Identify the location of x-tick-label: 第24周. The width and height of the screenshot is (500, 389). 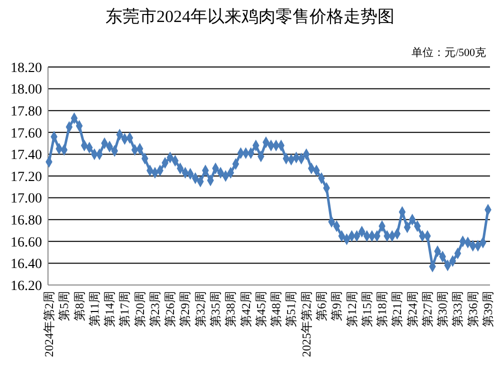
(412, 309).